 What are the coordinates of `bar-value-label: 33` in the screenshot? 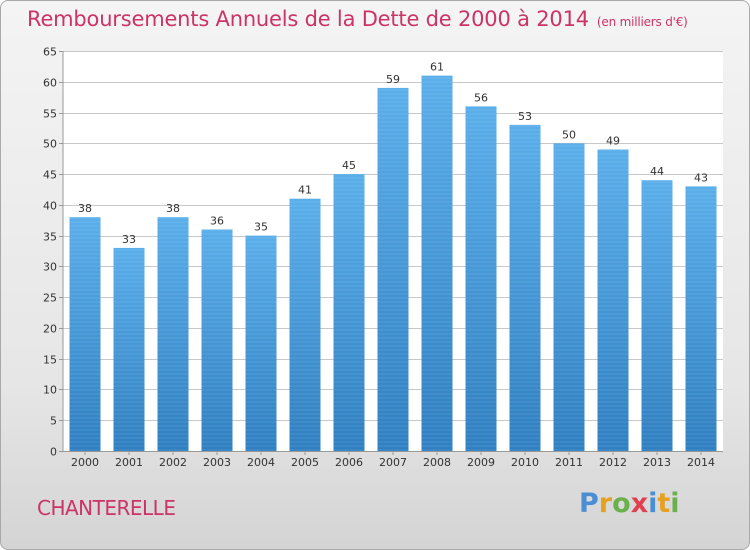 It's located at (129, 239).